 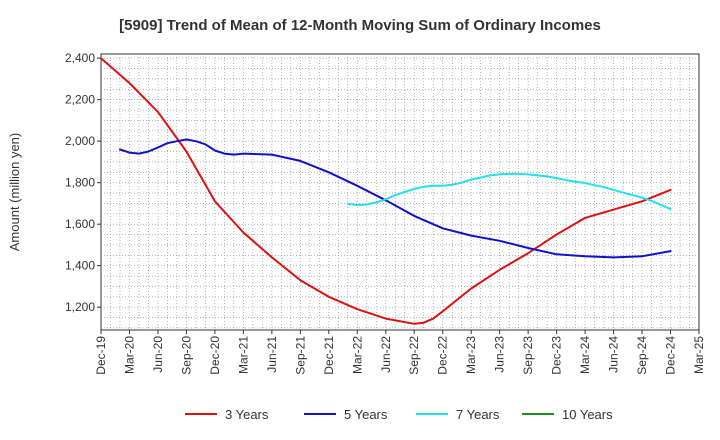 What do you see at coordinates (528, 355) in the screenshot?
I see `x-tick-label: Sep-23` at bounding box center [528, 355].